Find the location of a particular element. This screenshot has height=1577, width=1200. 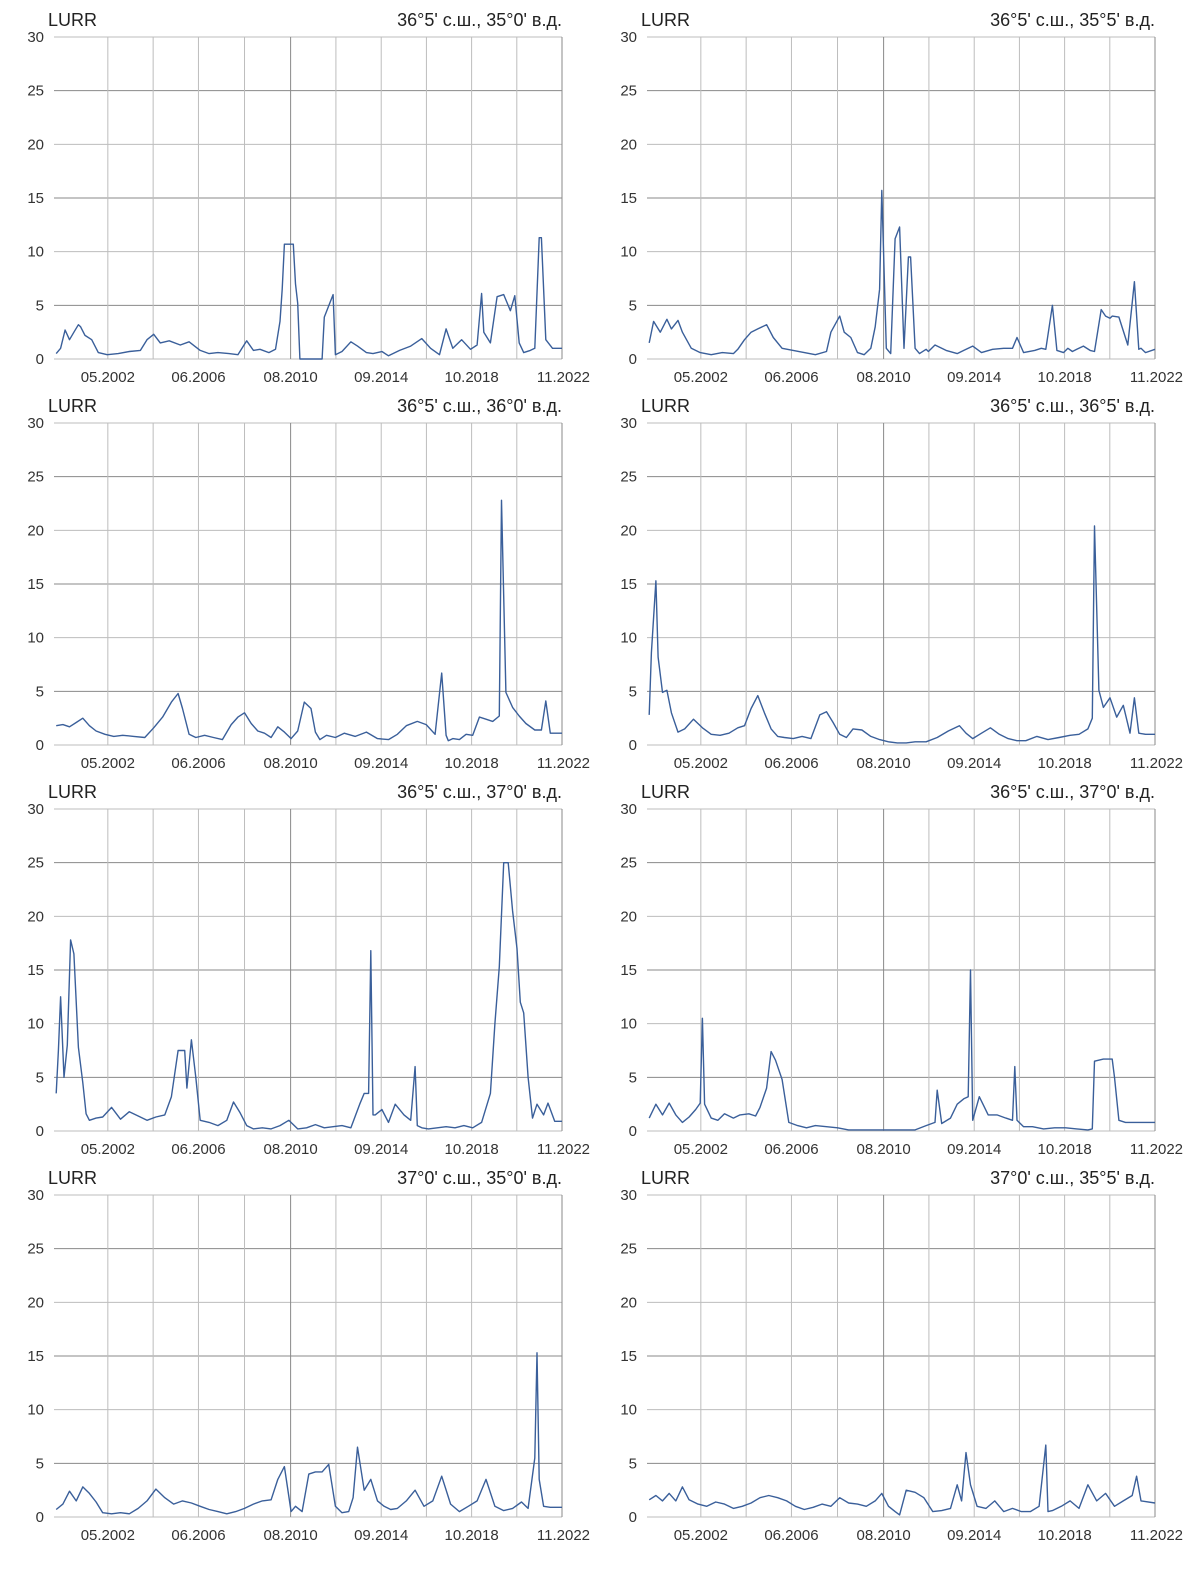

chart-subtitle: 37°0' с.ш., 35°0' в.д. is located at coordinates (479, 1178).